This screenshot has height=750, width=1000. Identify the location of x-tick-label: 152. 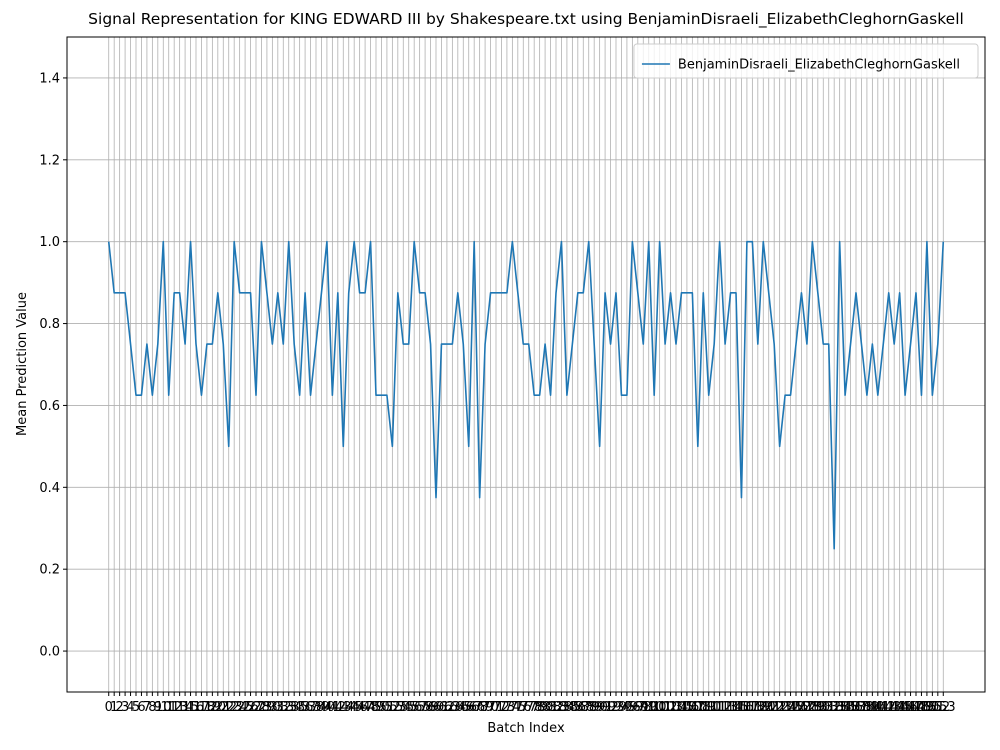
(937, 707).